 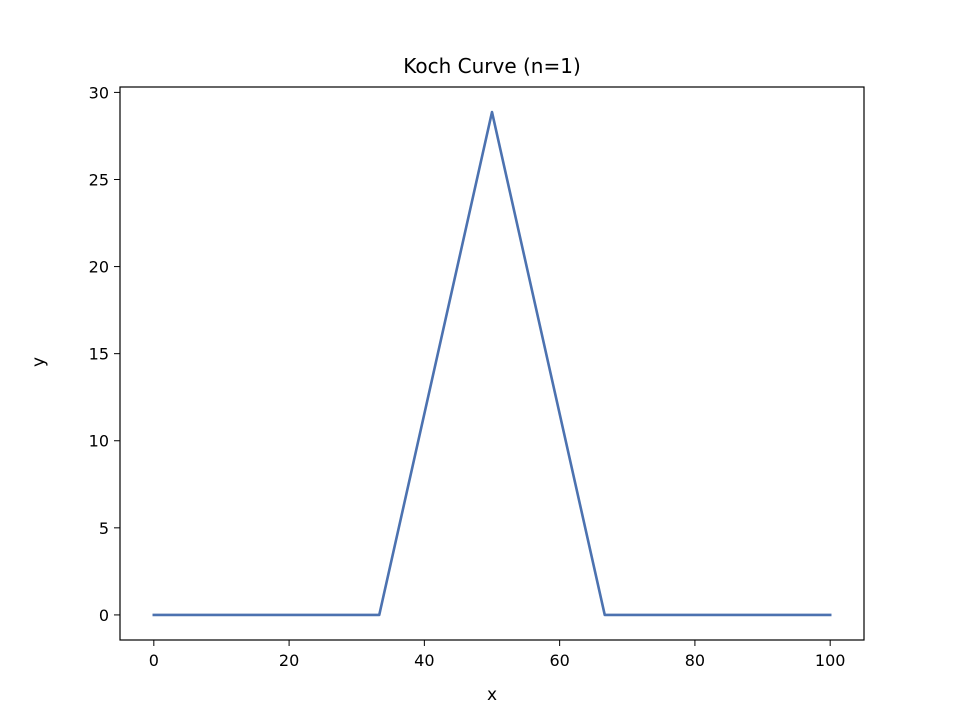 I want to click on x-tick-label: 100, so click(x=830, y=660).